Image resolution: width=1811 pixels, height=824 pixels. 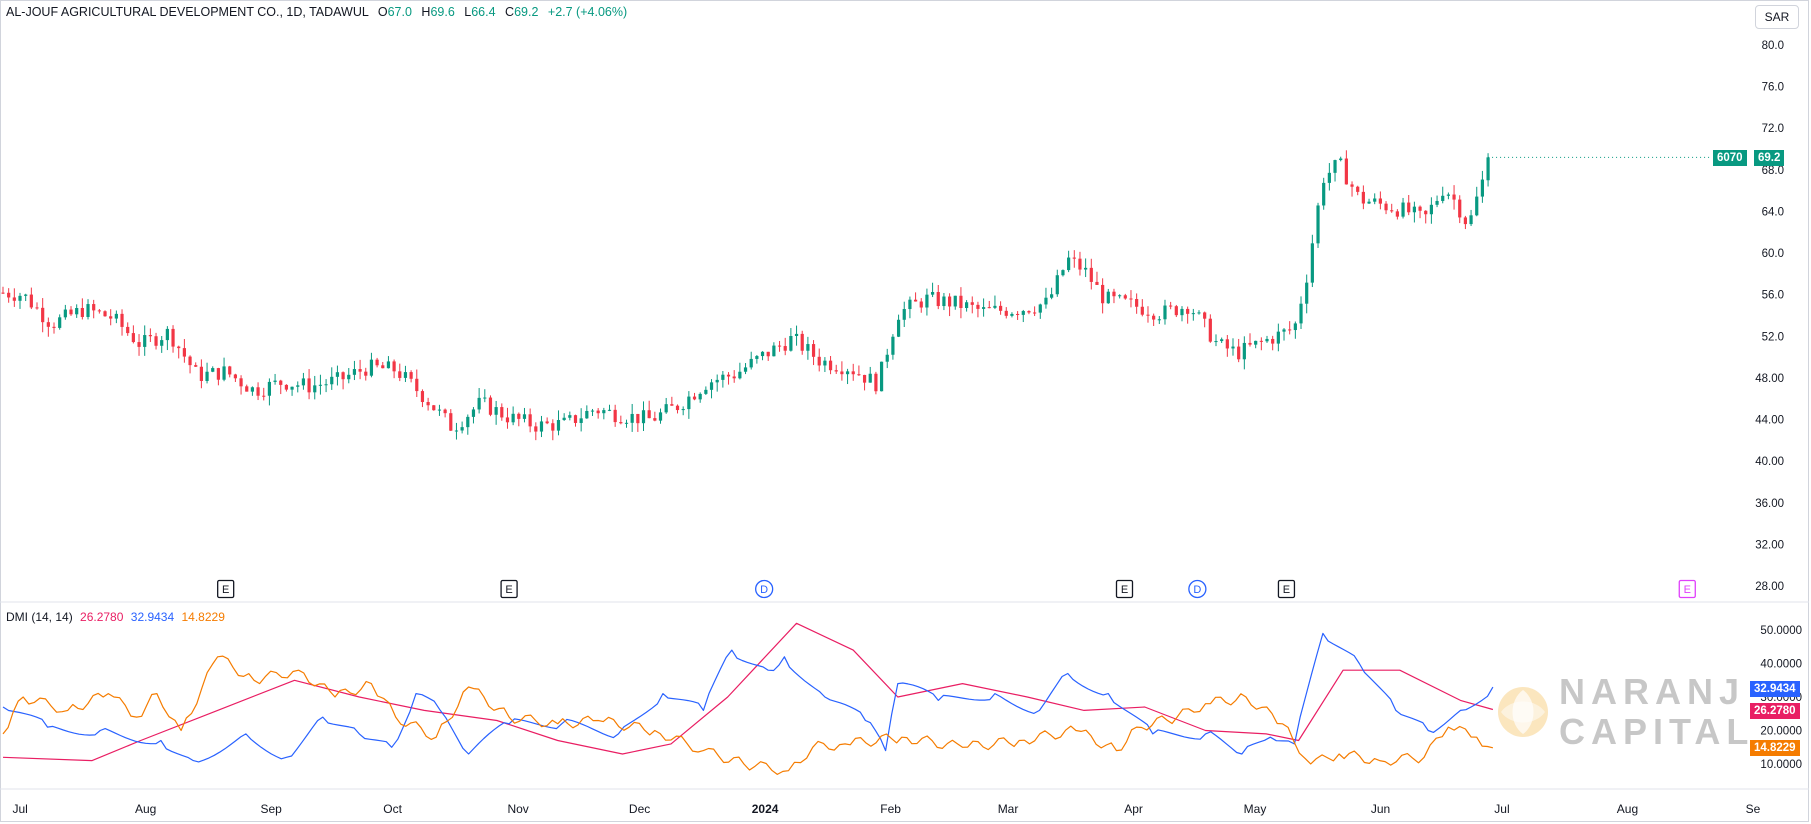 What do you see at coordinates (468, 12) in the screenshot?
I see `low-label: L` at bounding box center [468, 12].